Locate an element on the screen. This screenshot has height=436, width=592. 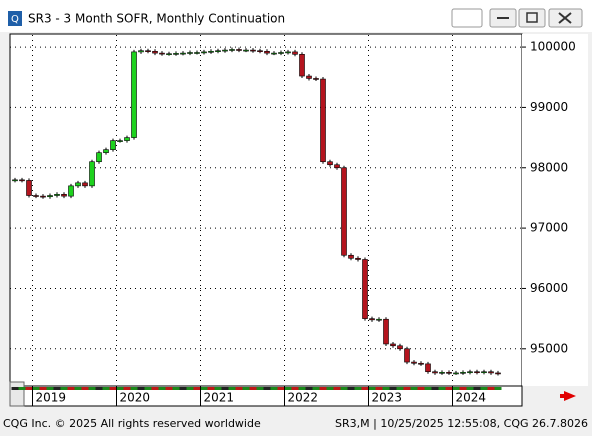
x-tick-label: 2021 is located at coordinates (219, 398).